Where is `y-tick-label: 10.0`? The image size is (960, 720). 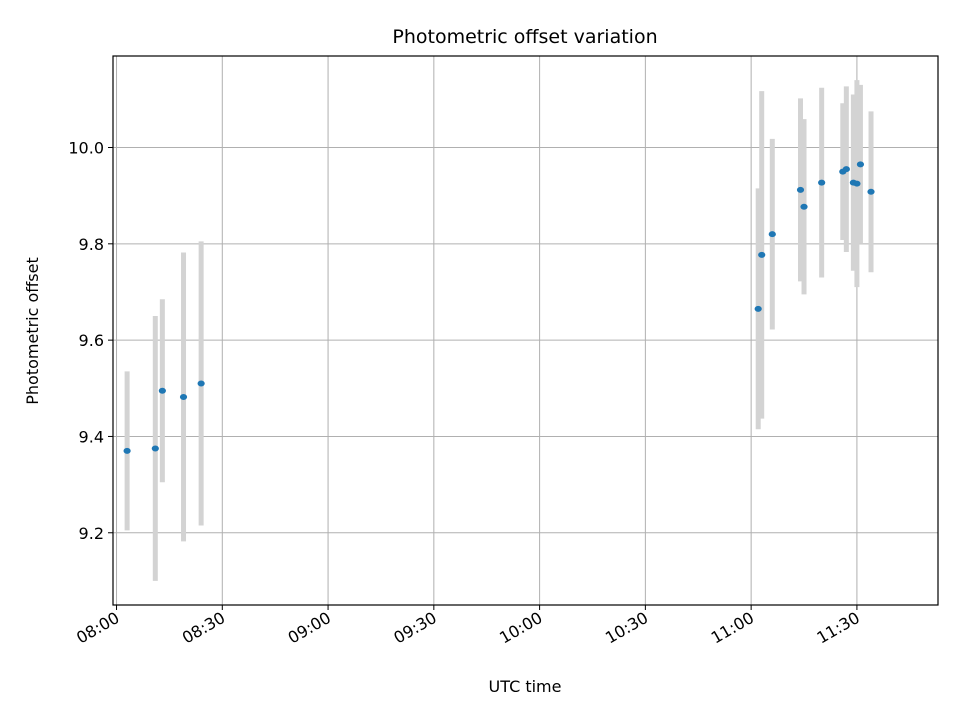
y-tick-label: 10.0 is located at coordinates (86, 148).